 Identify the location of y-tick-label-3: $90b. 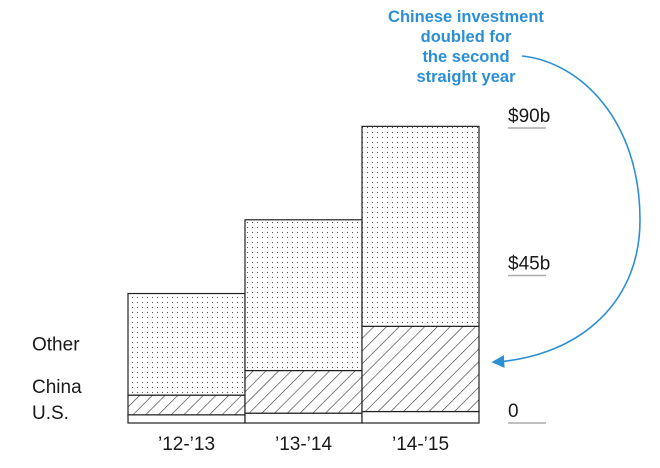
(529, 116).